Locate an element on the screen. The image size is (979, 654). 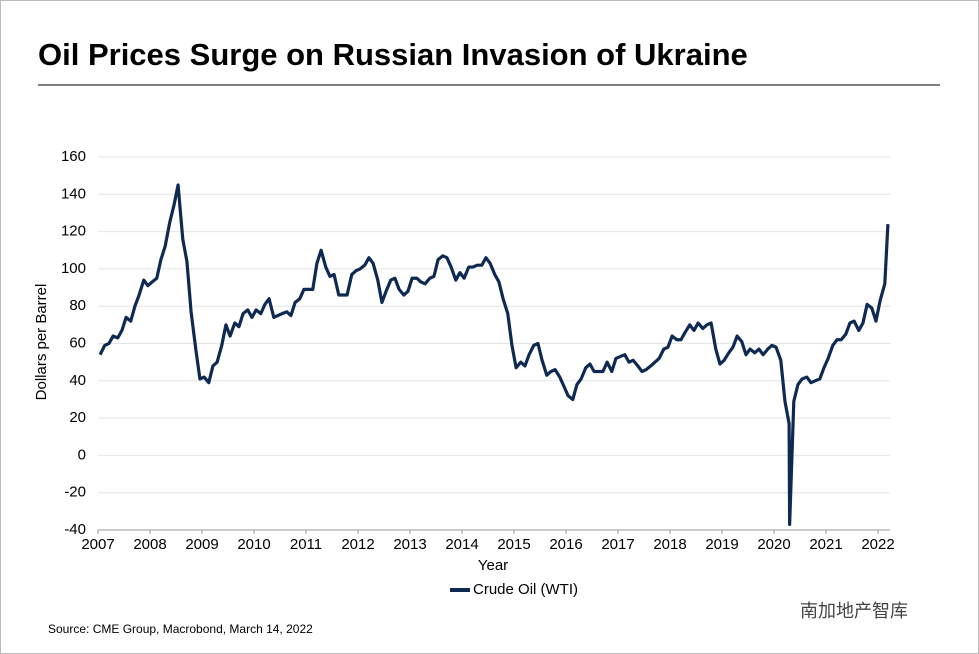
x-tick-label: 2015 is located at coordinates (513, 544).